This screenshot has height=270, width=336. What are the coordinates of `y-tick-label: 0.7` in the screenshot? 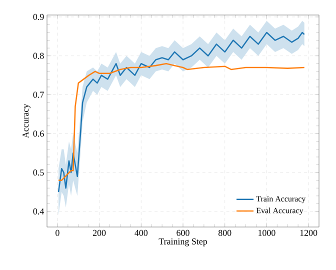 It's located at (38, 95).